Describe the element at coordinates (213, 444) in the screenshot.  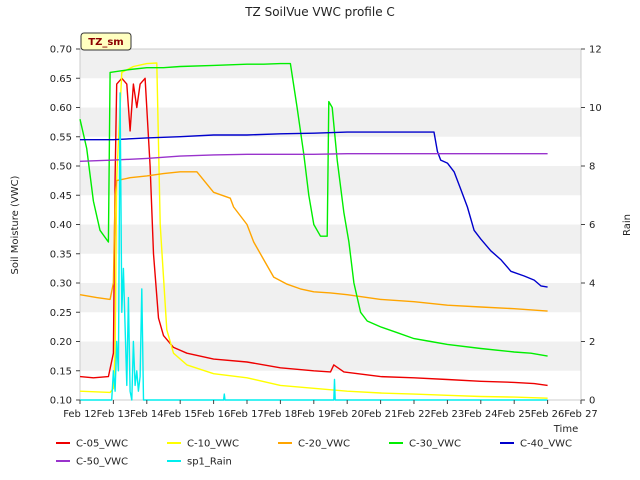
I see `legend-label: C-10_VWC` at that location.